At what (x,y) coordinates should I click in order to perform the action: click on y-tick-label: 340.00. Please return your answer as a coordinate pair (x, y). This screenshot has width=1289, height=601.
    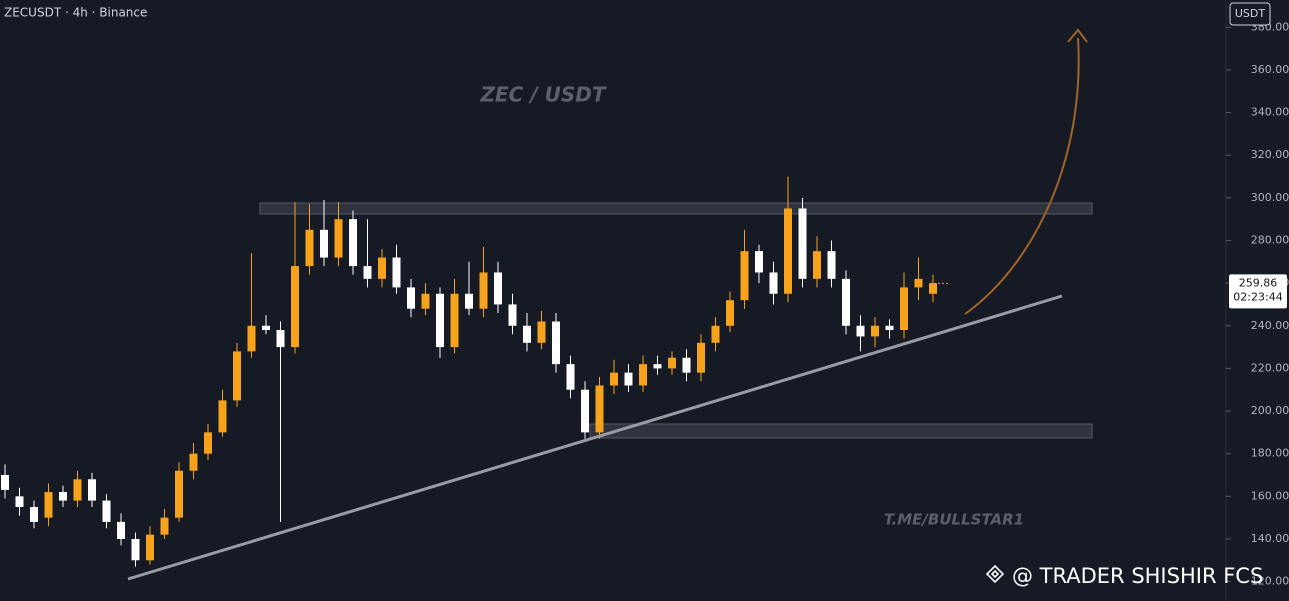
    Looking at the image, I should click on (1270, 112).